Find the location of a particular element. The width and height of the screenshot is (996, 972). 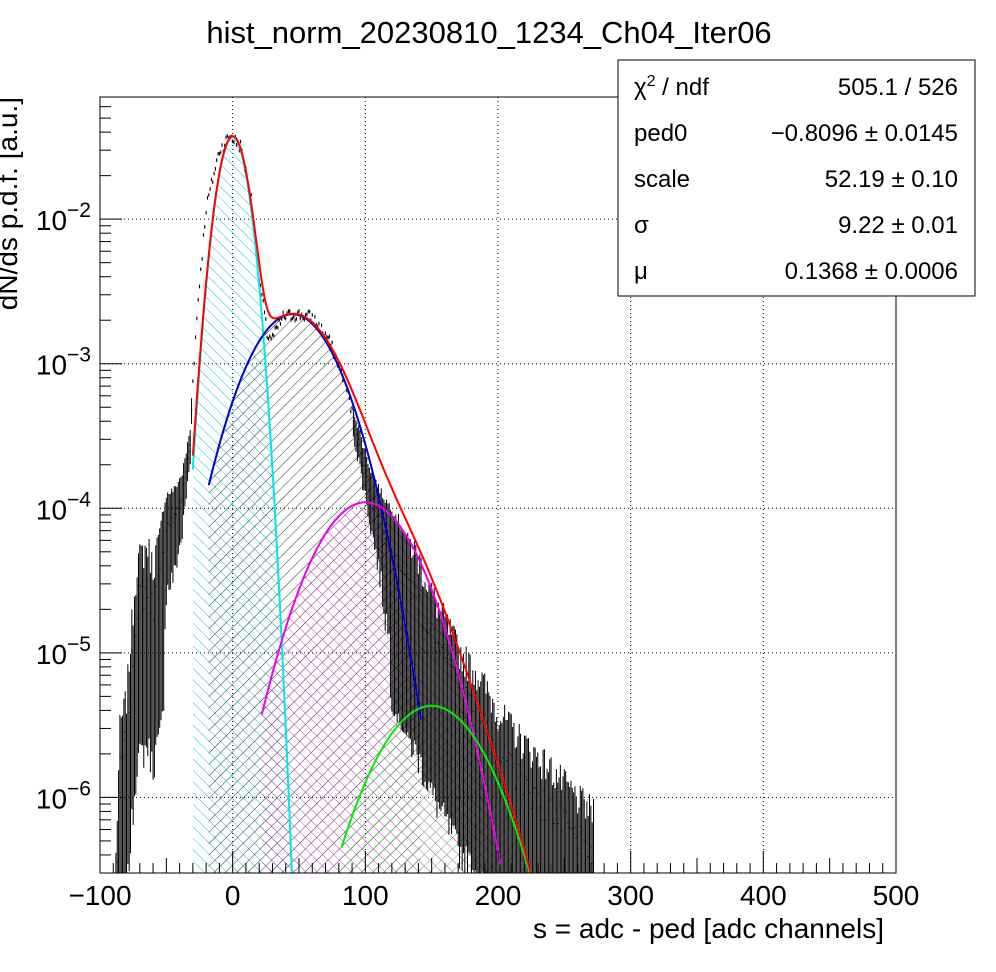

x-tick-label: 500 is located at coordinates (896, 895).